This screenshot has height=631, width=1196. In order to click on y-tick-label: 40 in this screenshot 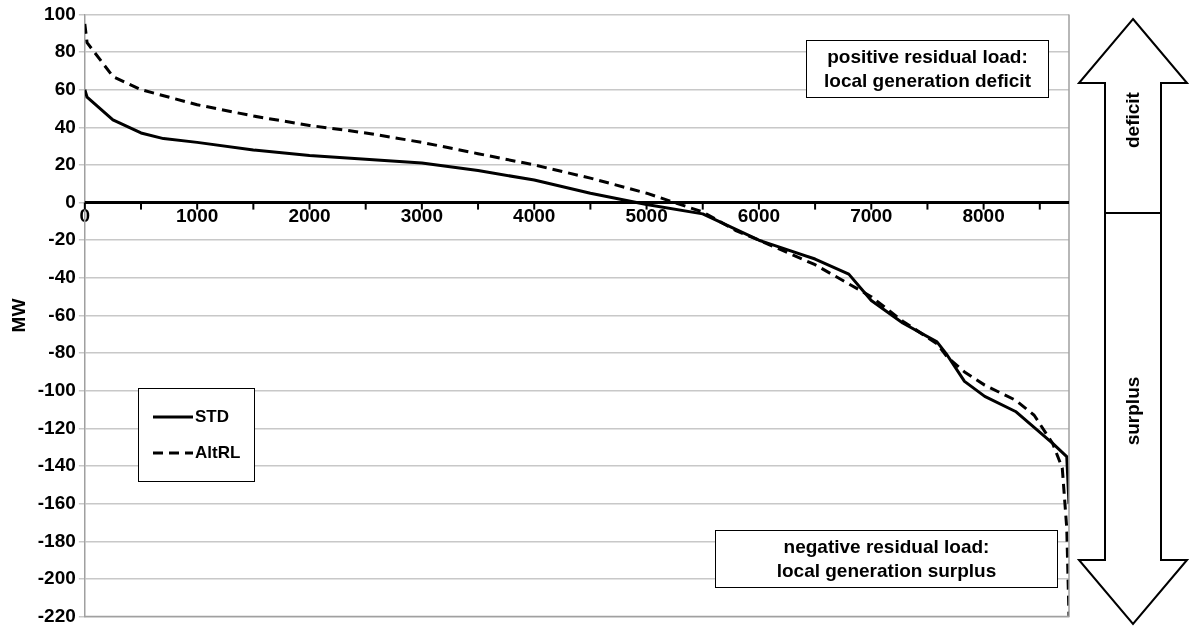, I will do `click(65, 126)`.